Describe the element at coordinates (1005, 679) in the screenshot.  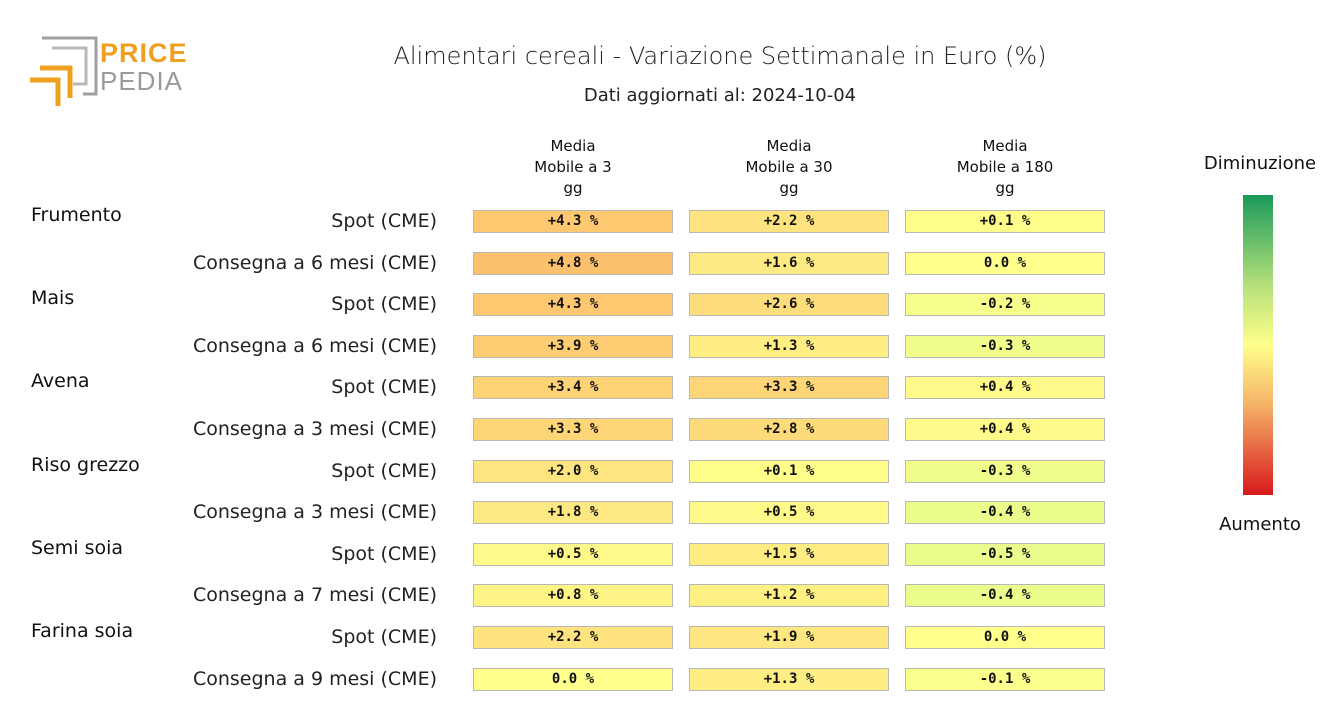
I see `heatmap-cell: -0.1 %` at that location.